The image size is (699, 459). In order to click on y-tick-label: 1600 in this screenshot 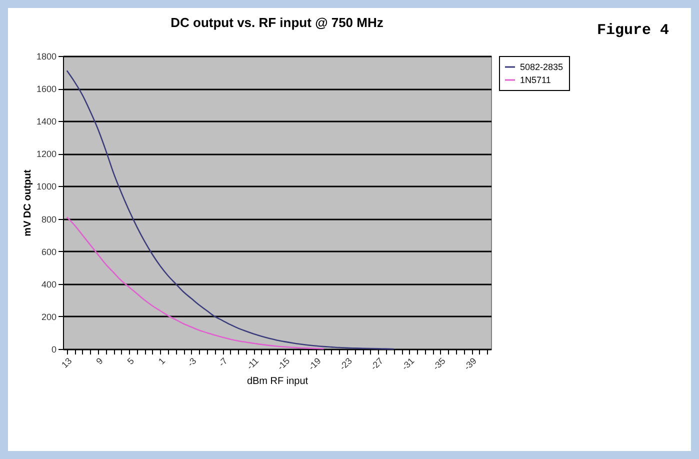, I will do `click(46, 89)`.